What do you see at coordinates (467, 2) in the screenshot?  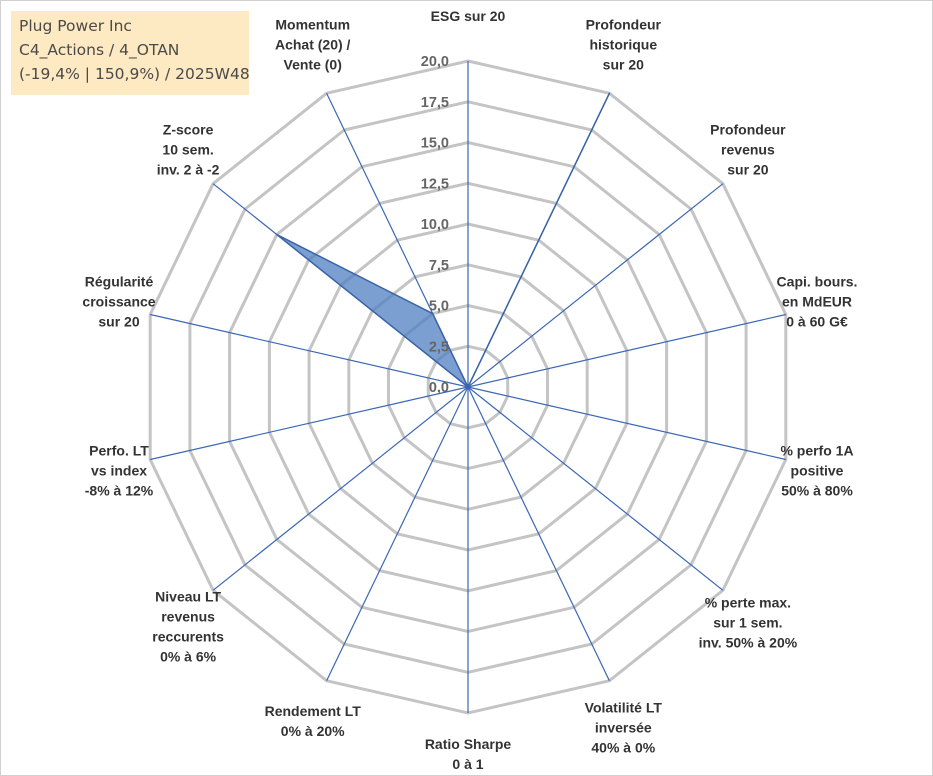 I see `axis-label-line: Note` at bounding box center [467, 2].